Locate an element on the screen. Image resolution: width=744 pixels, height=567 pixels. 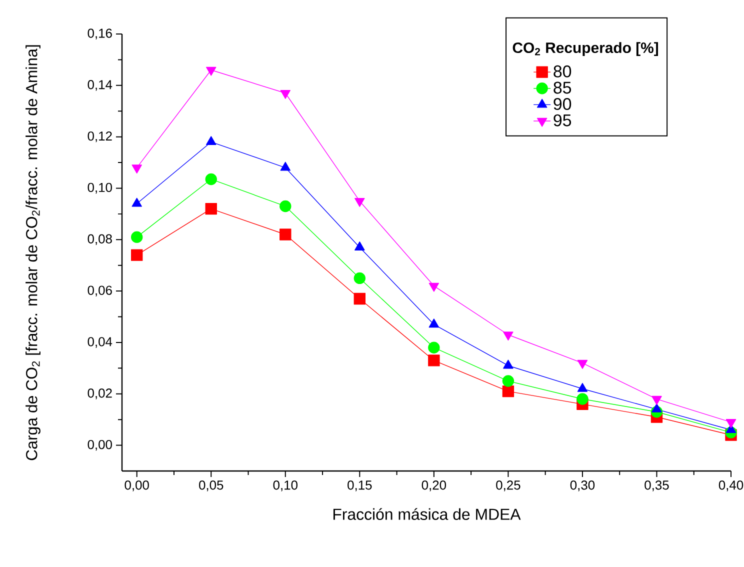
y-tick-label: 0,16 is located at coordinates (100, 34).